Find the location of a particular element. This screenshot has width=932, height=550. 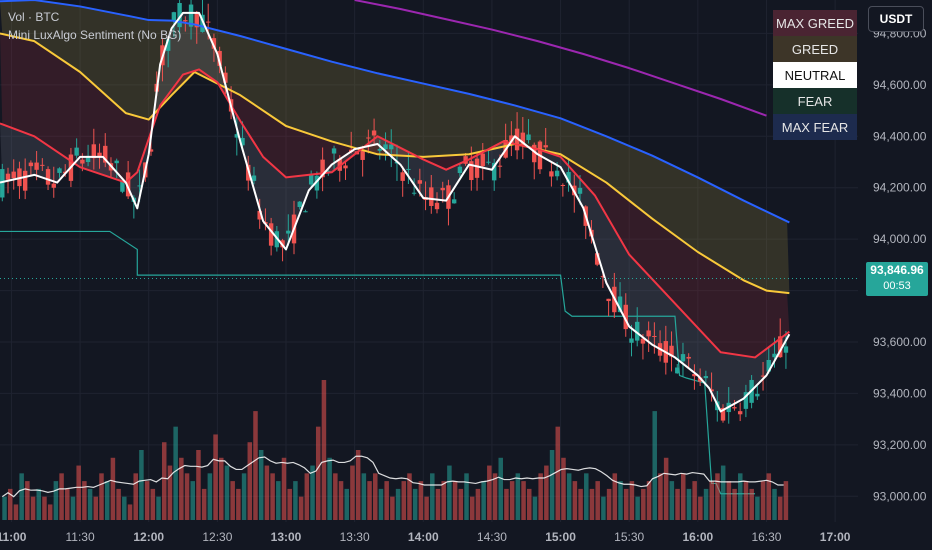

volume-indicator-label: Vol · BTC is located at coordinates (34, 17).